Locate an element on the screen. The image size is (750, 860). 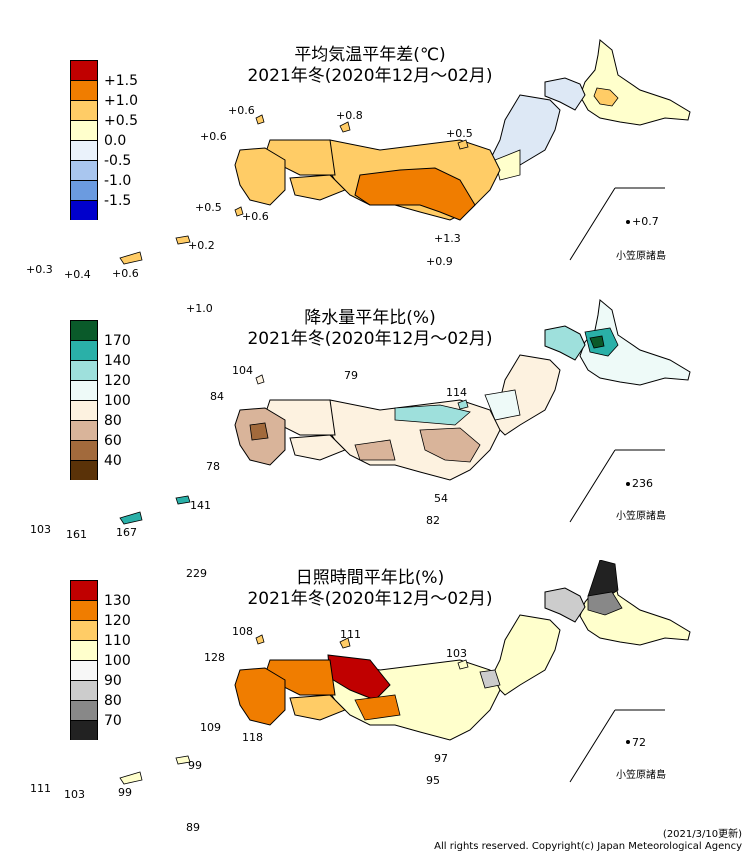
sunshine-legend: 130 120 110 100 90 80 70 is located at coordinates (100, 660).